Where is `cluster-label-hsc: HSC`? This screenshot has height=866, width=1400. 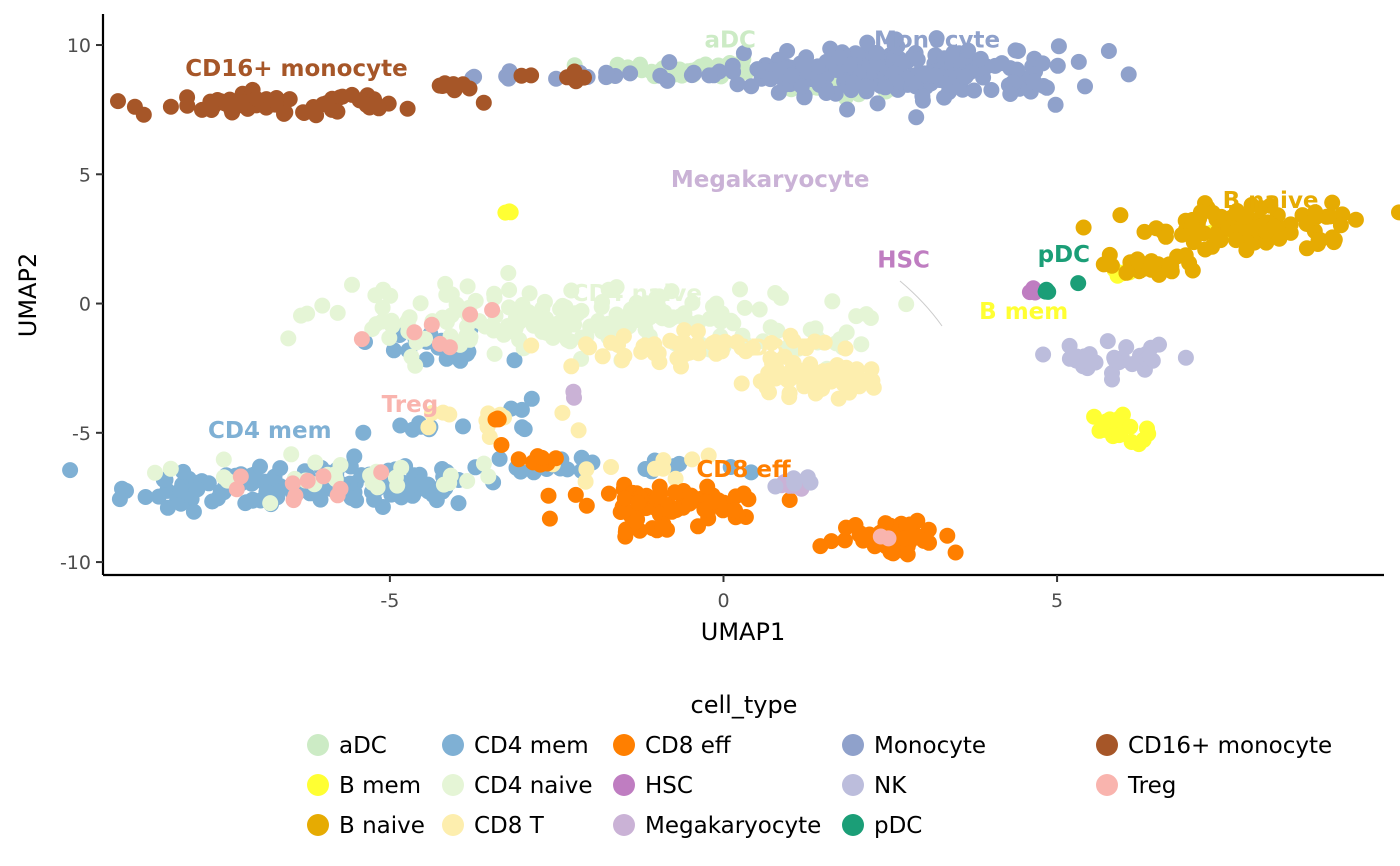
cluster-label-hsc: HSC is located at coordinates (903, 260).